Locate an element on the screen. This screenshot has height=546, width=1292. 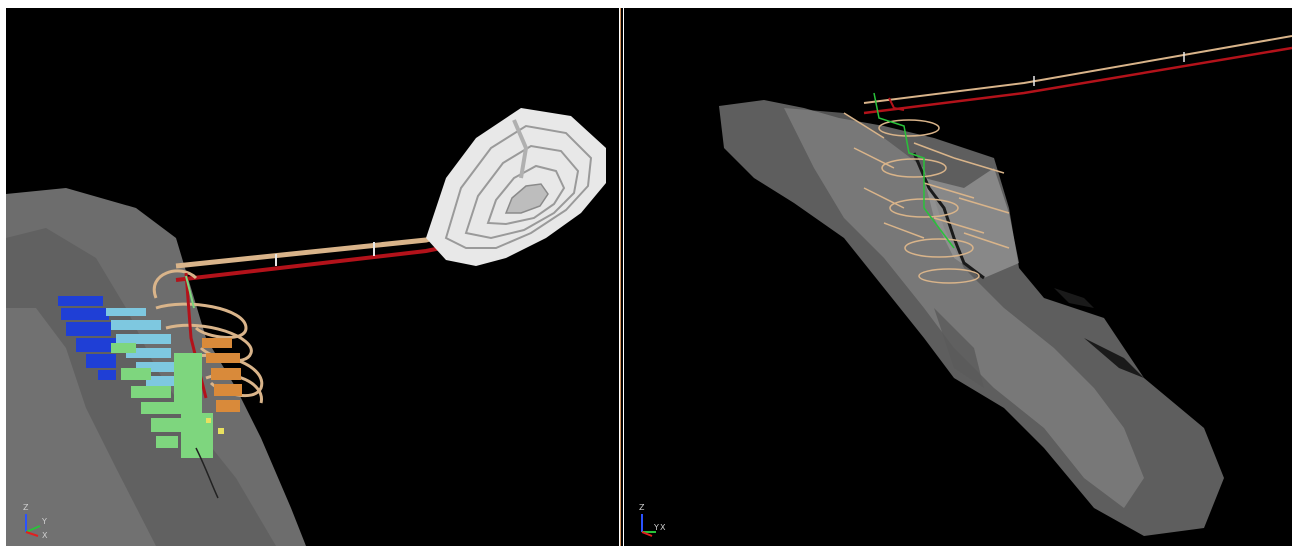
rock-surface-highlight is located at coordinates (81, 427).